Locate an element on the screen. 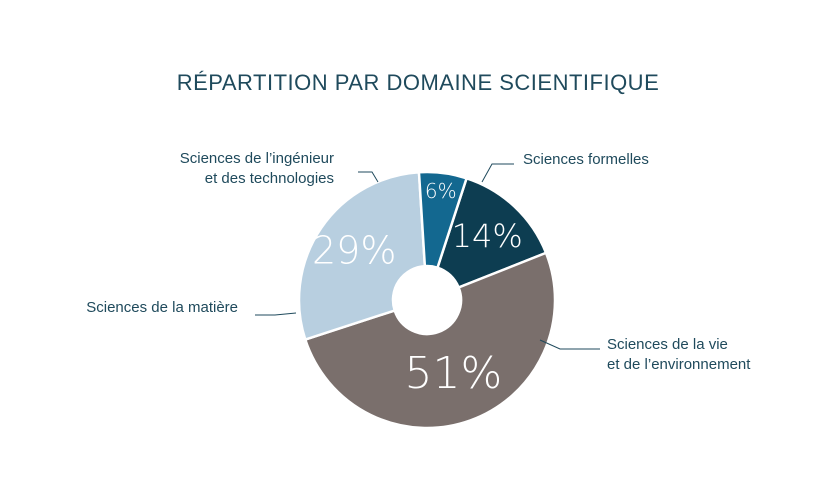 The width and height of the screenshot is (836, 494). category-label-2: Sciences de la vie et de l’environnement is located at coordinates (679, 354).